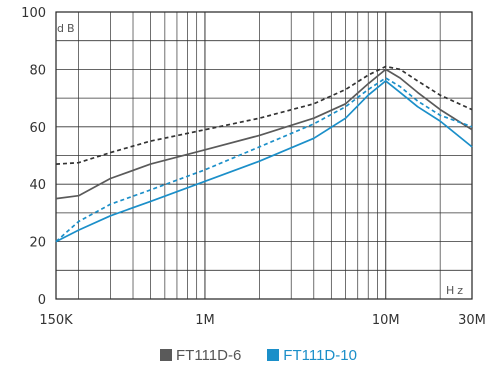 Image resolution: width=500 pixels, height=367 pixels. Describe the element at coordinates (42, 300) in the screenshot. I see `y-tick-label: 0` at that location.